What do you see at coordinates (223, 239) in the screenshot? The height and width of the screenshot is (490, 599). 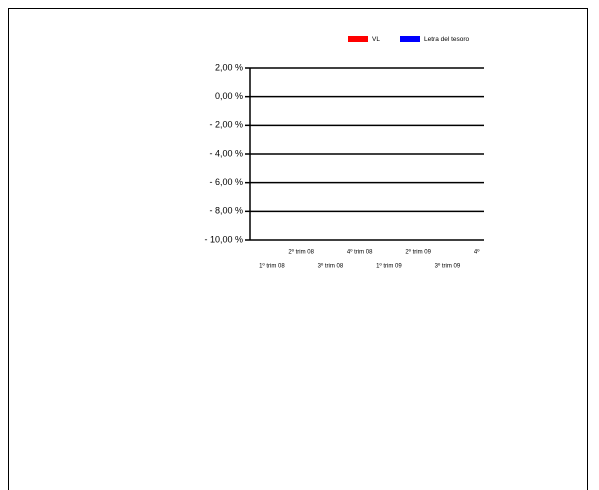 I see `y-tick-label: - 10,00 %` at bounding box center [223, 239].